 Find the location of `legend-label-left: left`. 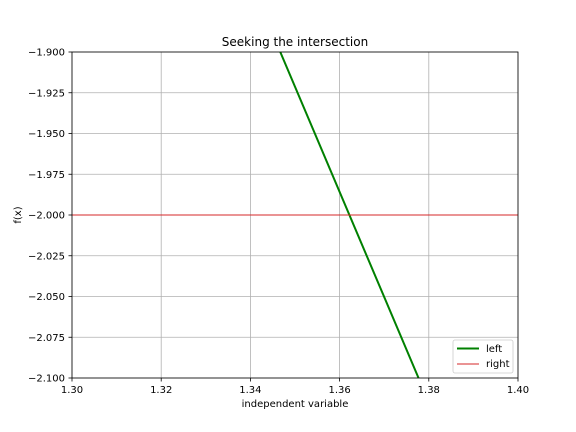

legend-label-left: left is located at coordinates (494, 349).